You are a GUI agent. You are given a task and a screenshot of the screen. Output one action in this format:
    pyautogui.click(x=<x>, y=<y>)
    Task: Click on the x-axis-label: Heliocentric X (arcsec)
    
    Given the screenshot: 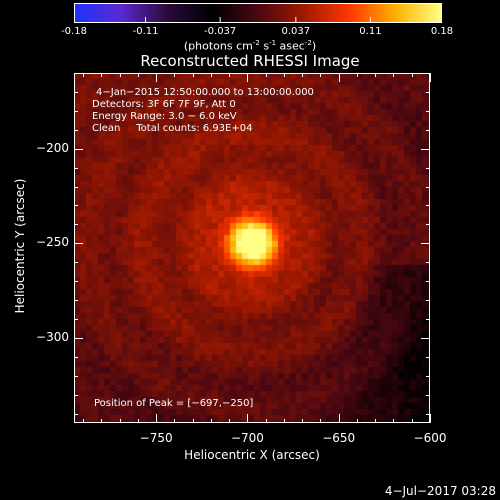 What is the action you would take?
    pyautogui.click(x=252, y=455)
    